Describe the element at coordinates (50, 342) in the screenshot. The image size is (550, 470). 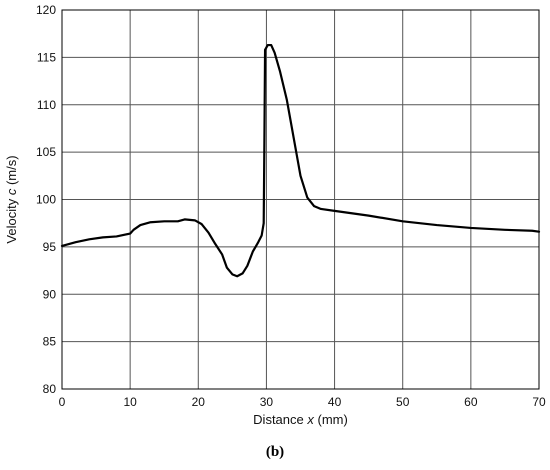
I see `y-tick-label: 85` at that location.